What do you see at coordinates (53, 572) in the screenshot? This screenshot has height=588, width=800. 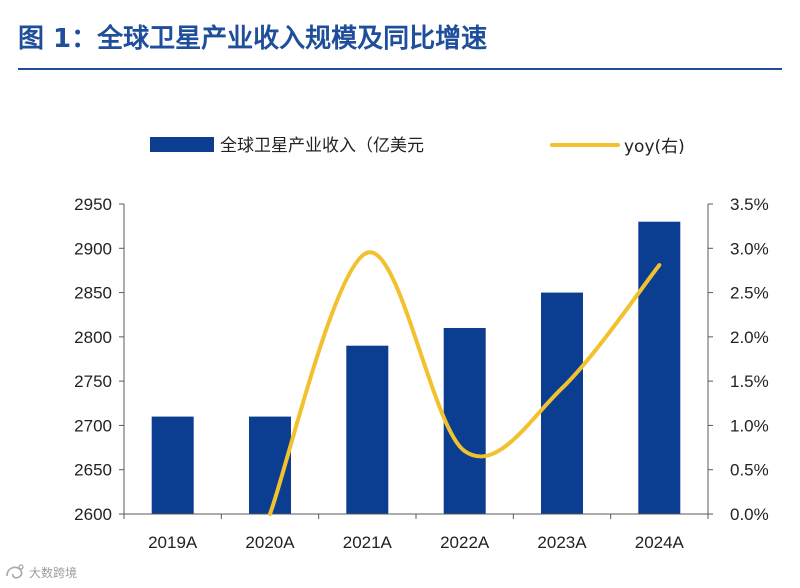 I see `watermark-text: 大数跨境` at bounding box center [53, 572].